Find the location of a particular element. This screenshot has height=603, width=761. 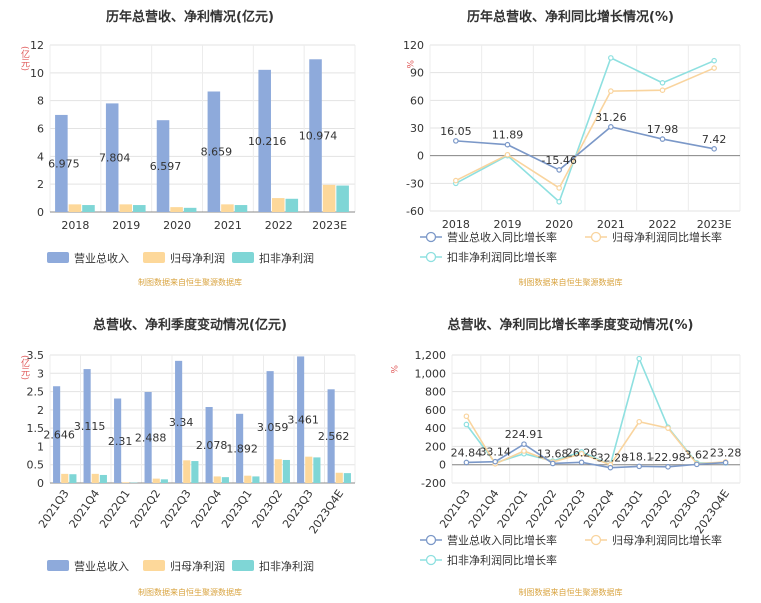

chart-title: 总营收、净利季度变动情况(亿元) is located at coordinates (190, 325).